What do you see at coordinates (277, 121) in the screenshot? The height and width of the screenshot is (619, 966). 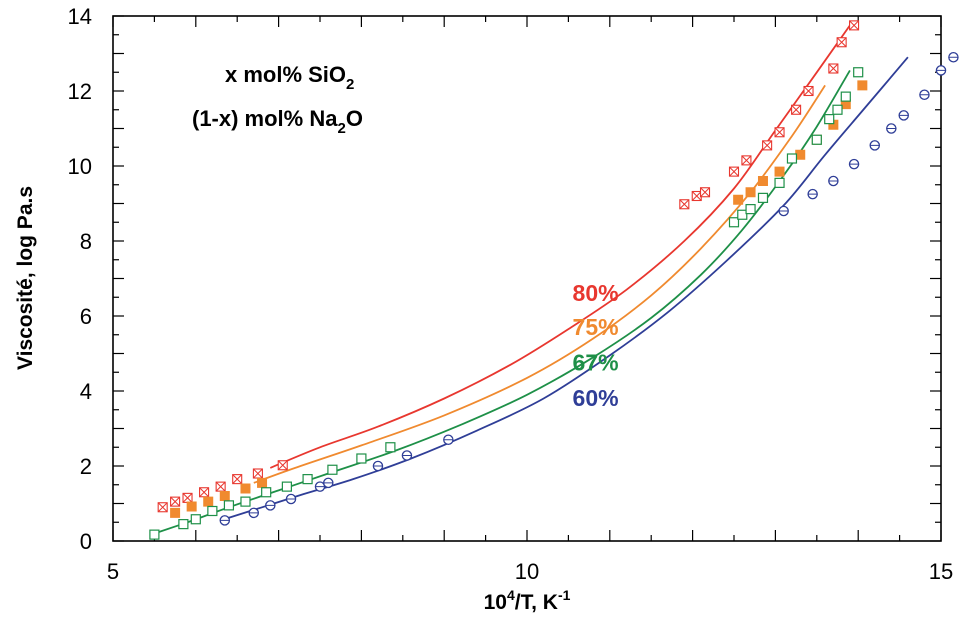 I see `composition-line-na2o: (1-x) mol% Na2O` at bounding box center [277, 121].